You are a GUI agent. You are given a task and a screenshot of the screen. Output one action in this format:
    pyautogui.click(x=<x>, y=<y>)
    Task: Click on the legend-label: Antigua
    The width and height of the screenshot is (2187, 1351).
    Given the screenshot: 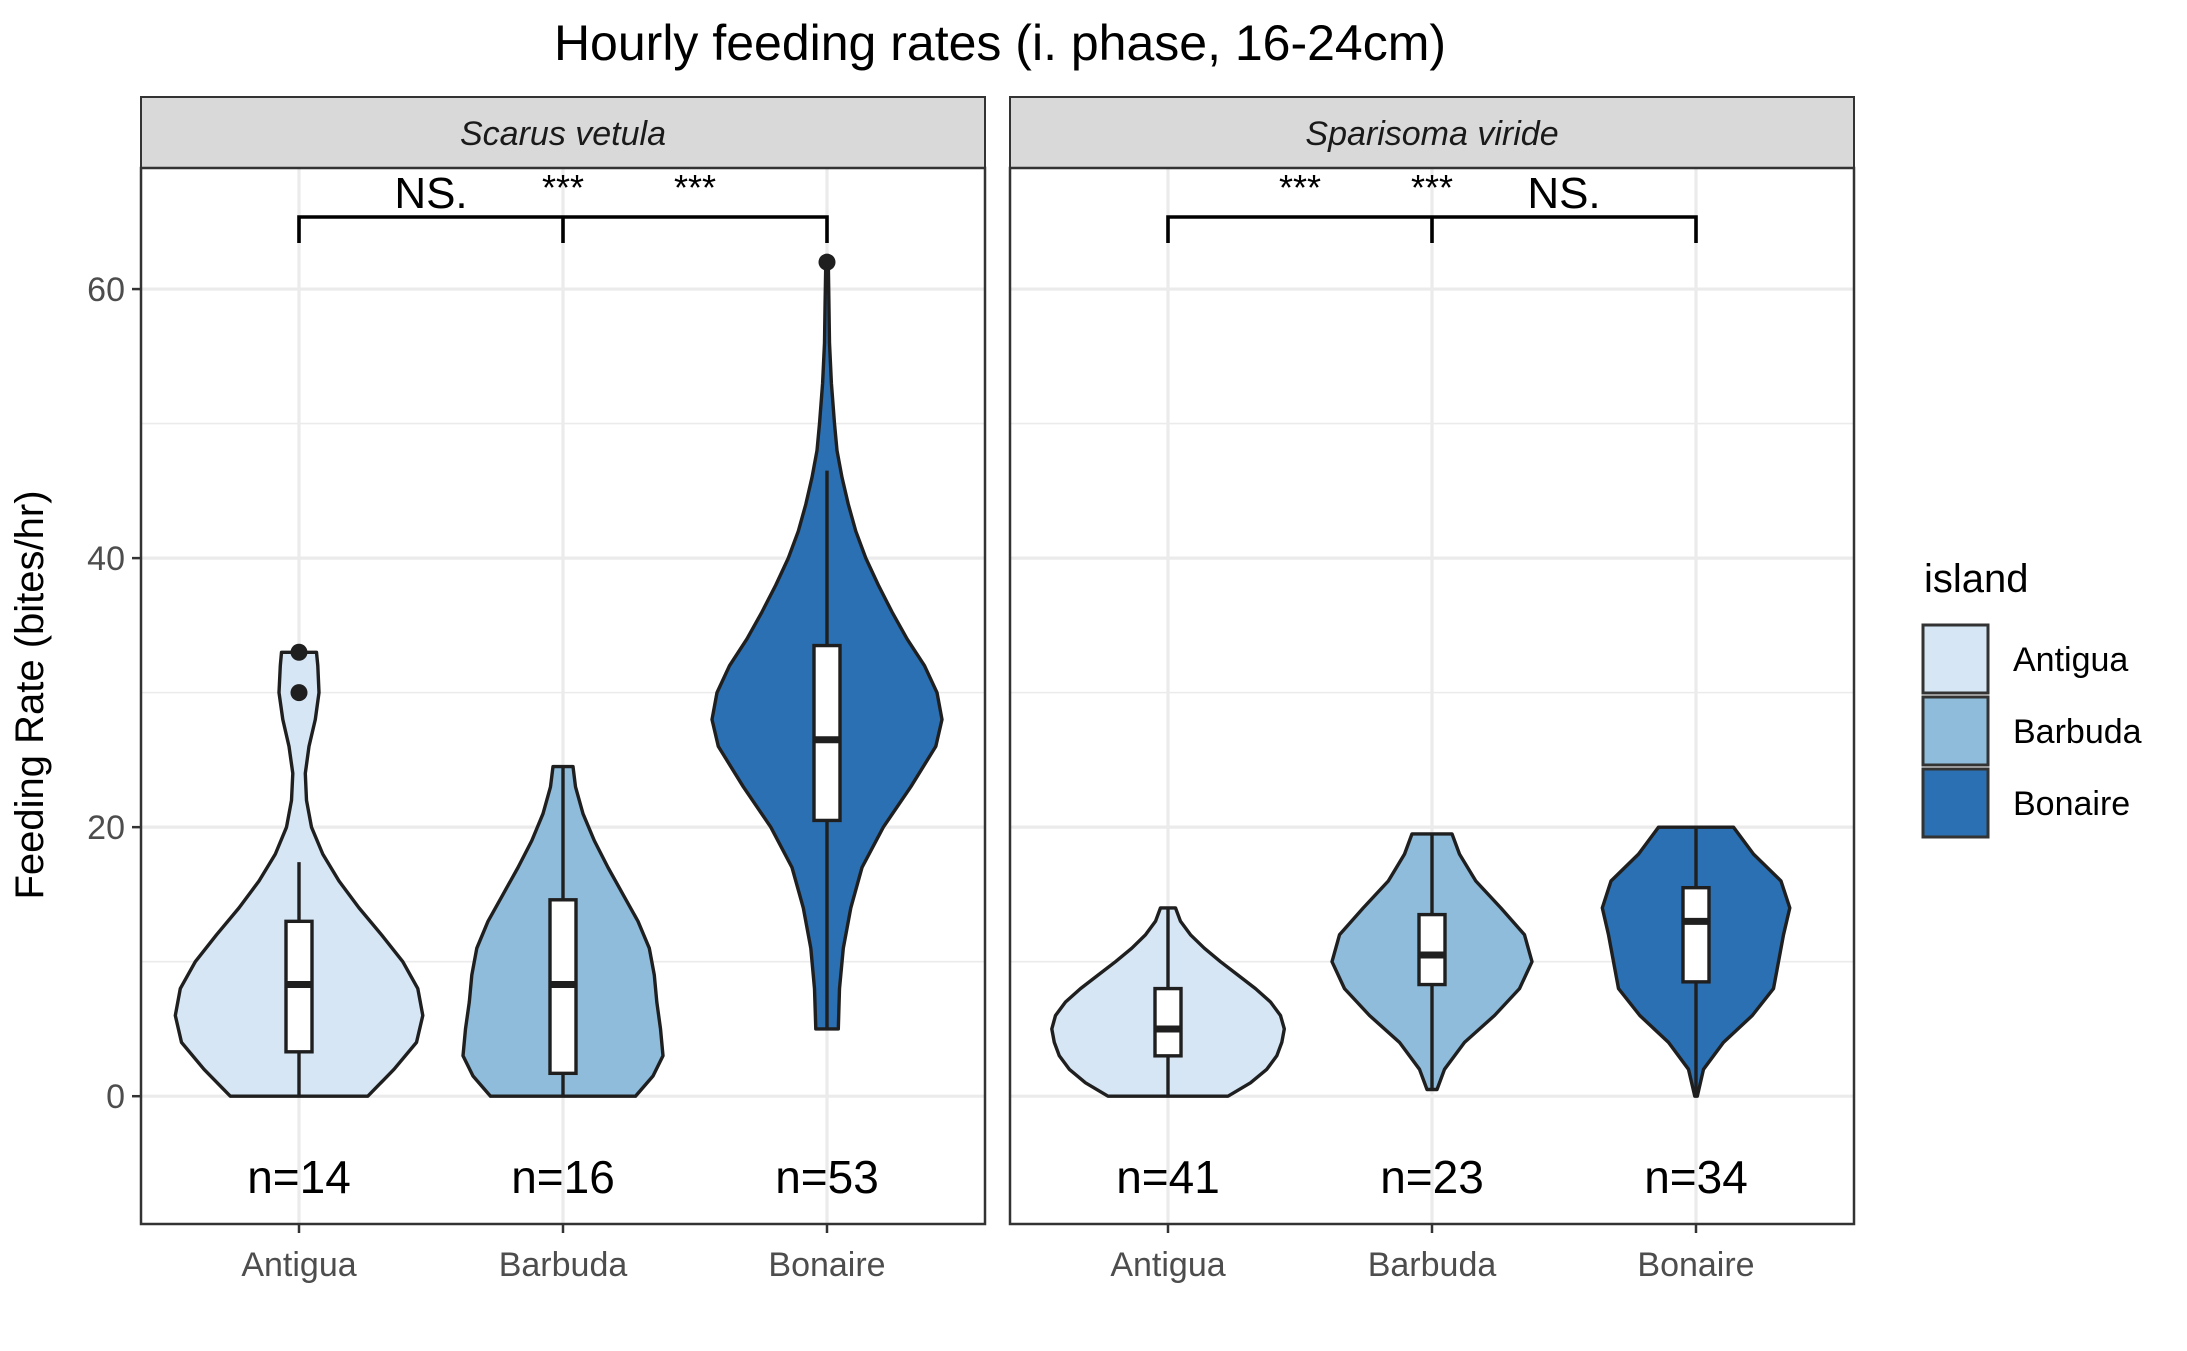 What is the action you would take?
    pyautogui.click(x=2070, y=660)
    